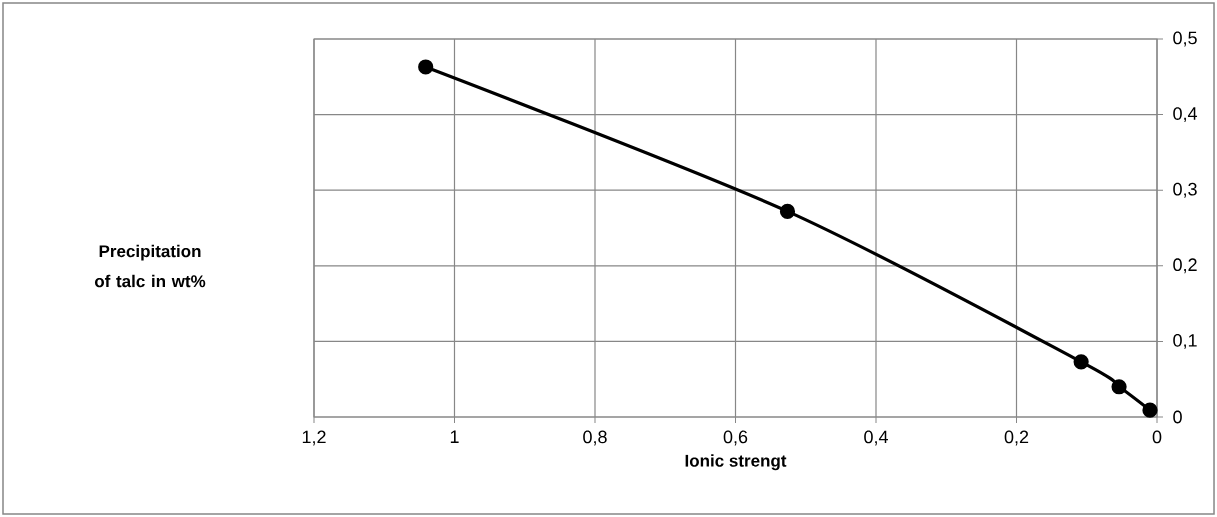  What do you see at coordinates (1185, 341) in the screenshot?
I see `y-tick-label: 0,1` at bounding box center [1185, 341].